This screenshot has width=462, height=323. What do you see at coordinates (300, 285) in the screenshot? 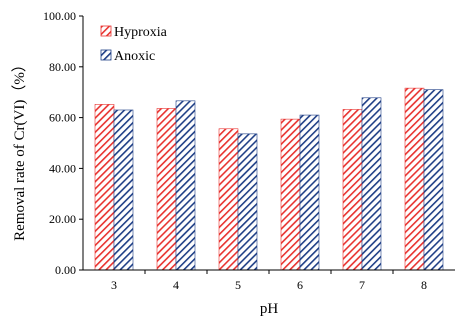
I see `x-tick-label: 6` at bounding box center [300, 285].